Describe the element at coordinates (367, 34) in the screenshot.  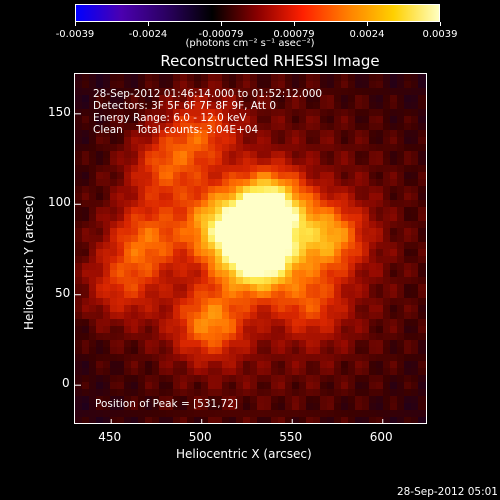
I see `colorbar-tick-label: 0.0024` at that location.